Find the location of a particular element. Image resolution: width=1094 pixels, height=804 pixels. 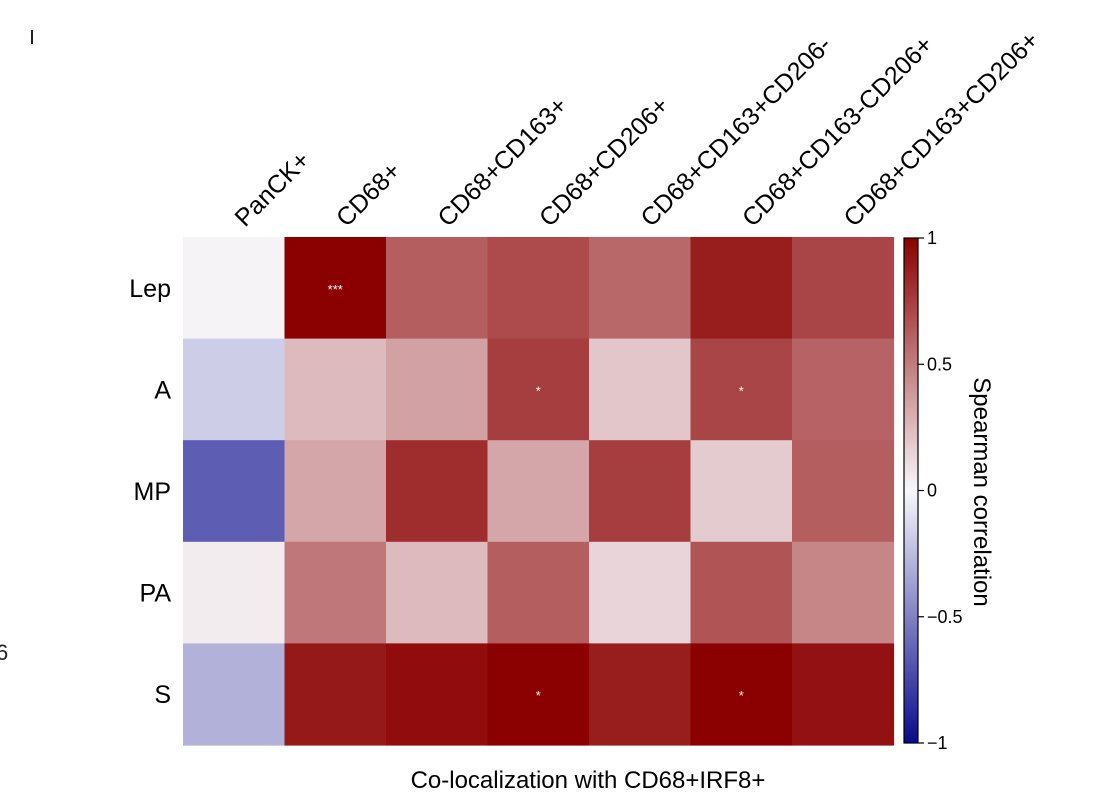

cropped-edge-mark is located at coordinates (32, 37).